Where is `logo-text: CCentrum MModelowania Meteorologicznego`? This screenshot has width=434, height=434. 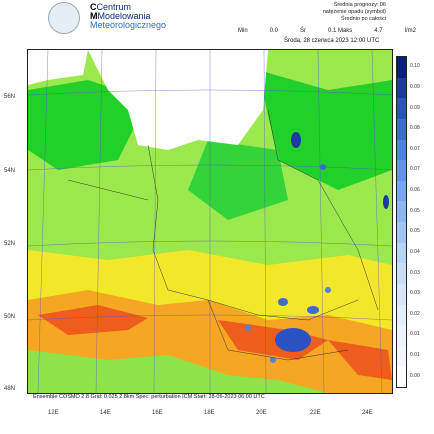
logo-text: CCentrum MModelowania Meteorologicznego is located at coordinates (128, 16).